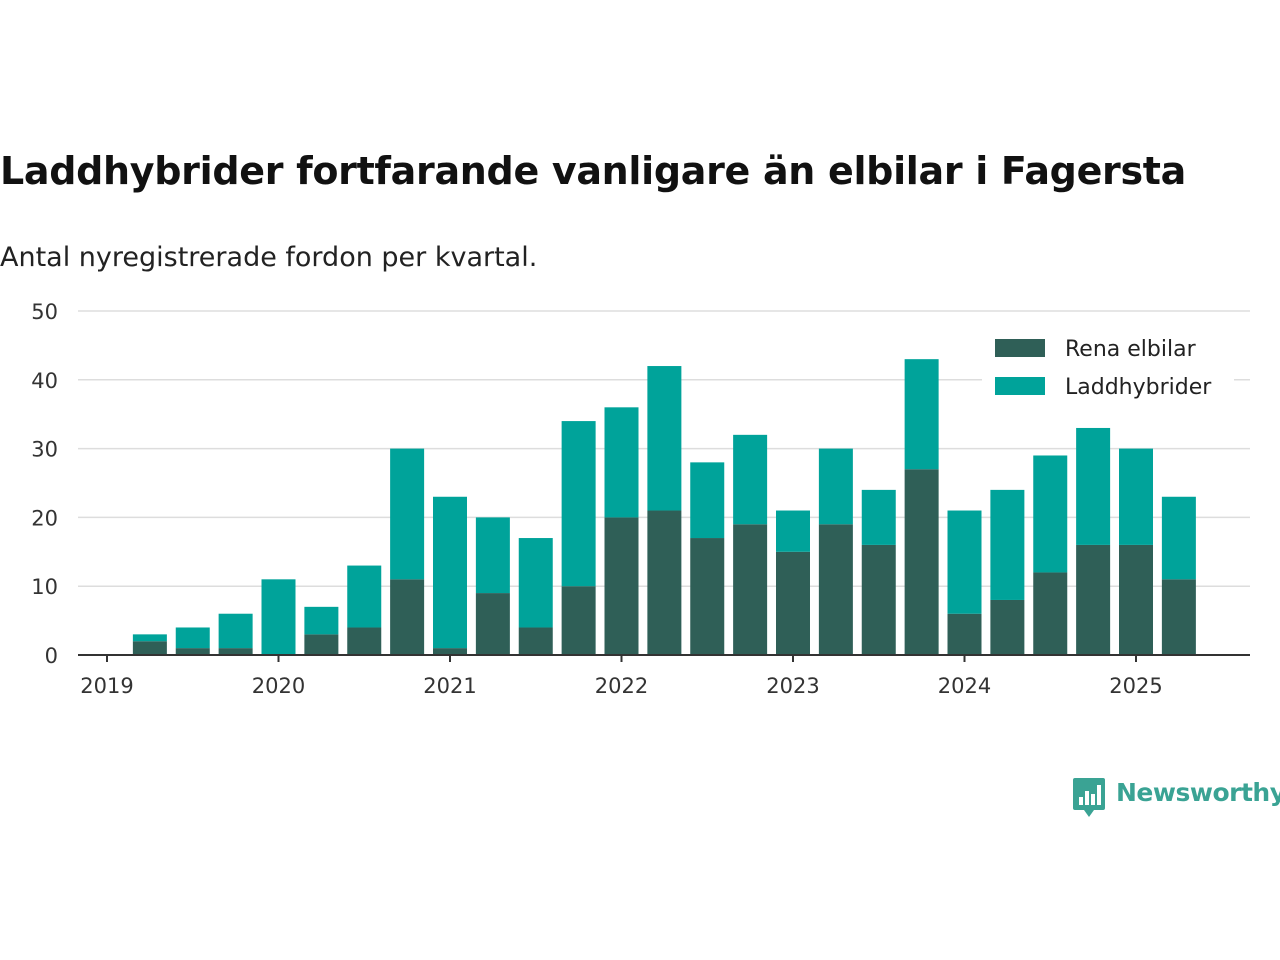 Image resolution: width=1280 pixels, height=960 pixels. What do you see at coordinates (621, 686) in the screenshot?
I see `x-tick-label: 2022` at bounding box center [621, 686].